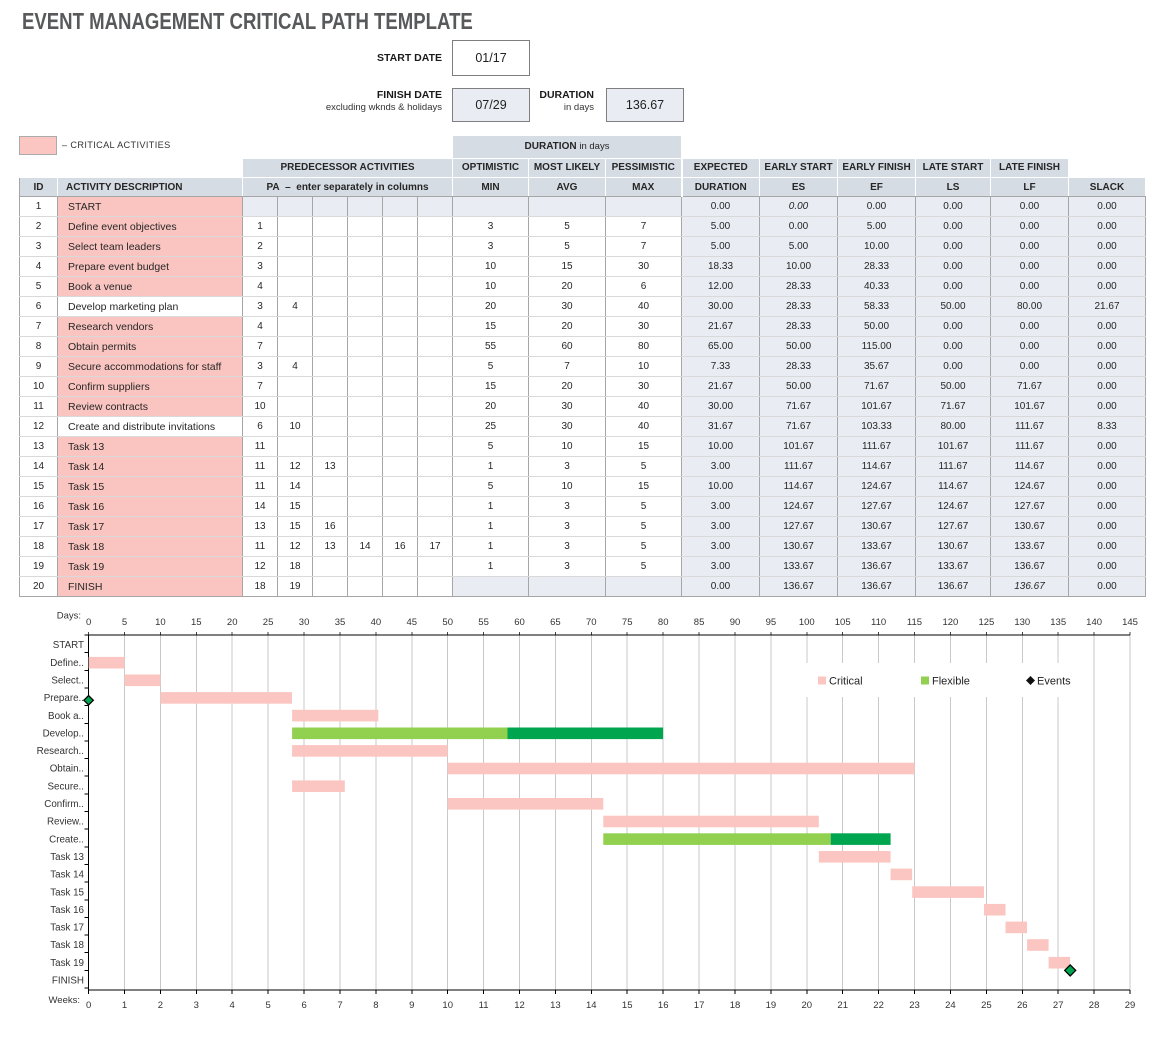 The image size is (1164, 1045). Describe the element at coordinates (64, 804) in the screenshot. I see `svg-text: Confirm..` at that location.